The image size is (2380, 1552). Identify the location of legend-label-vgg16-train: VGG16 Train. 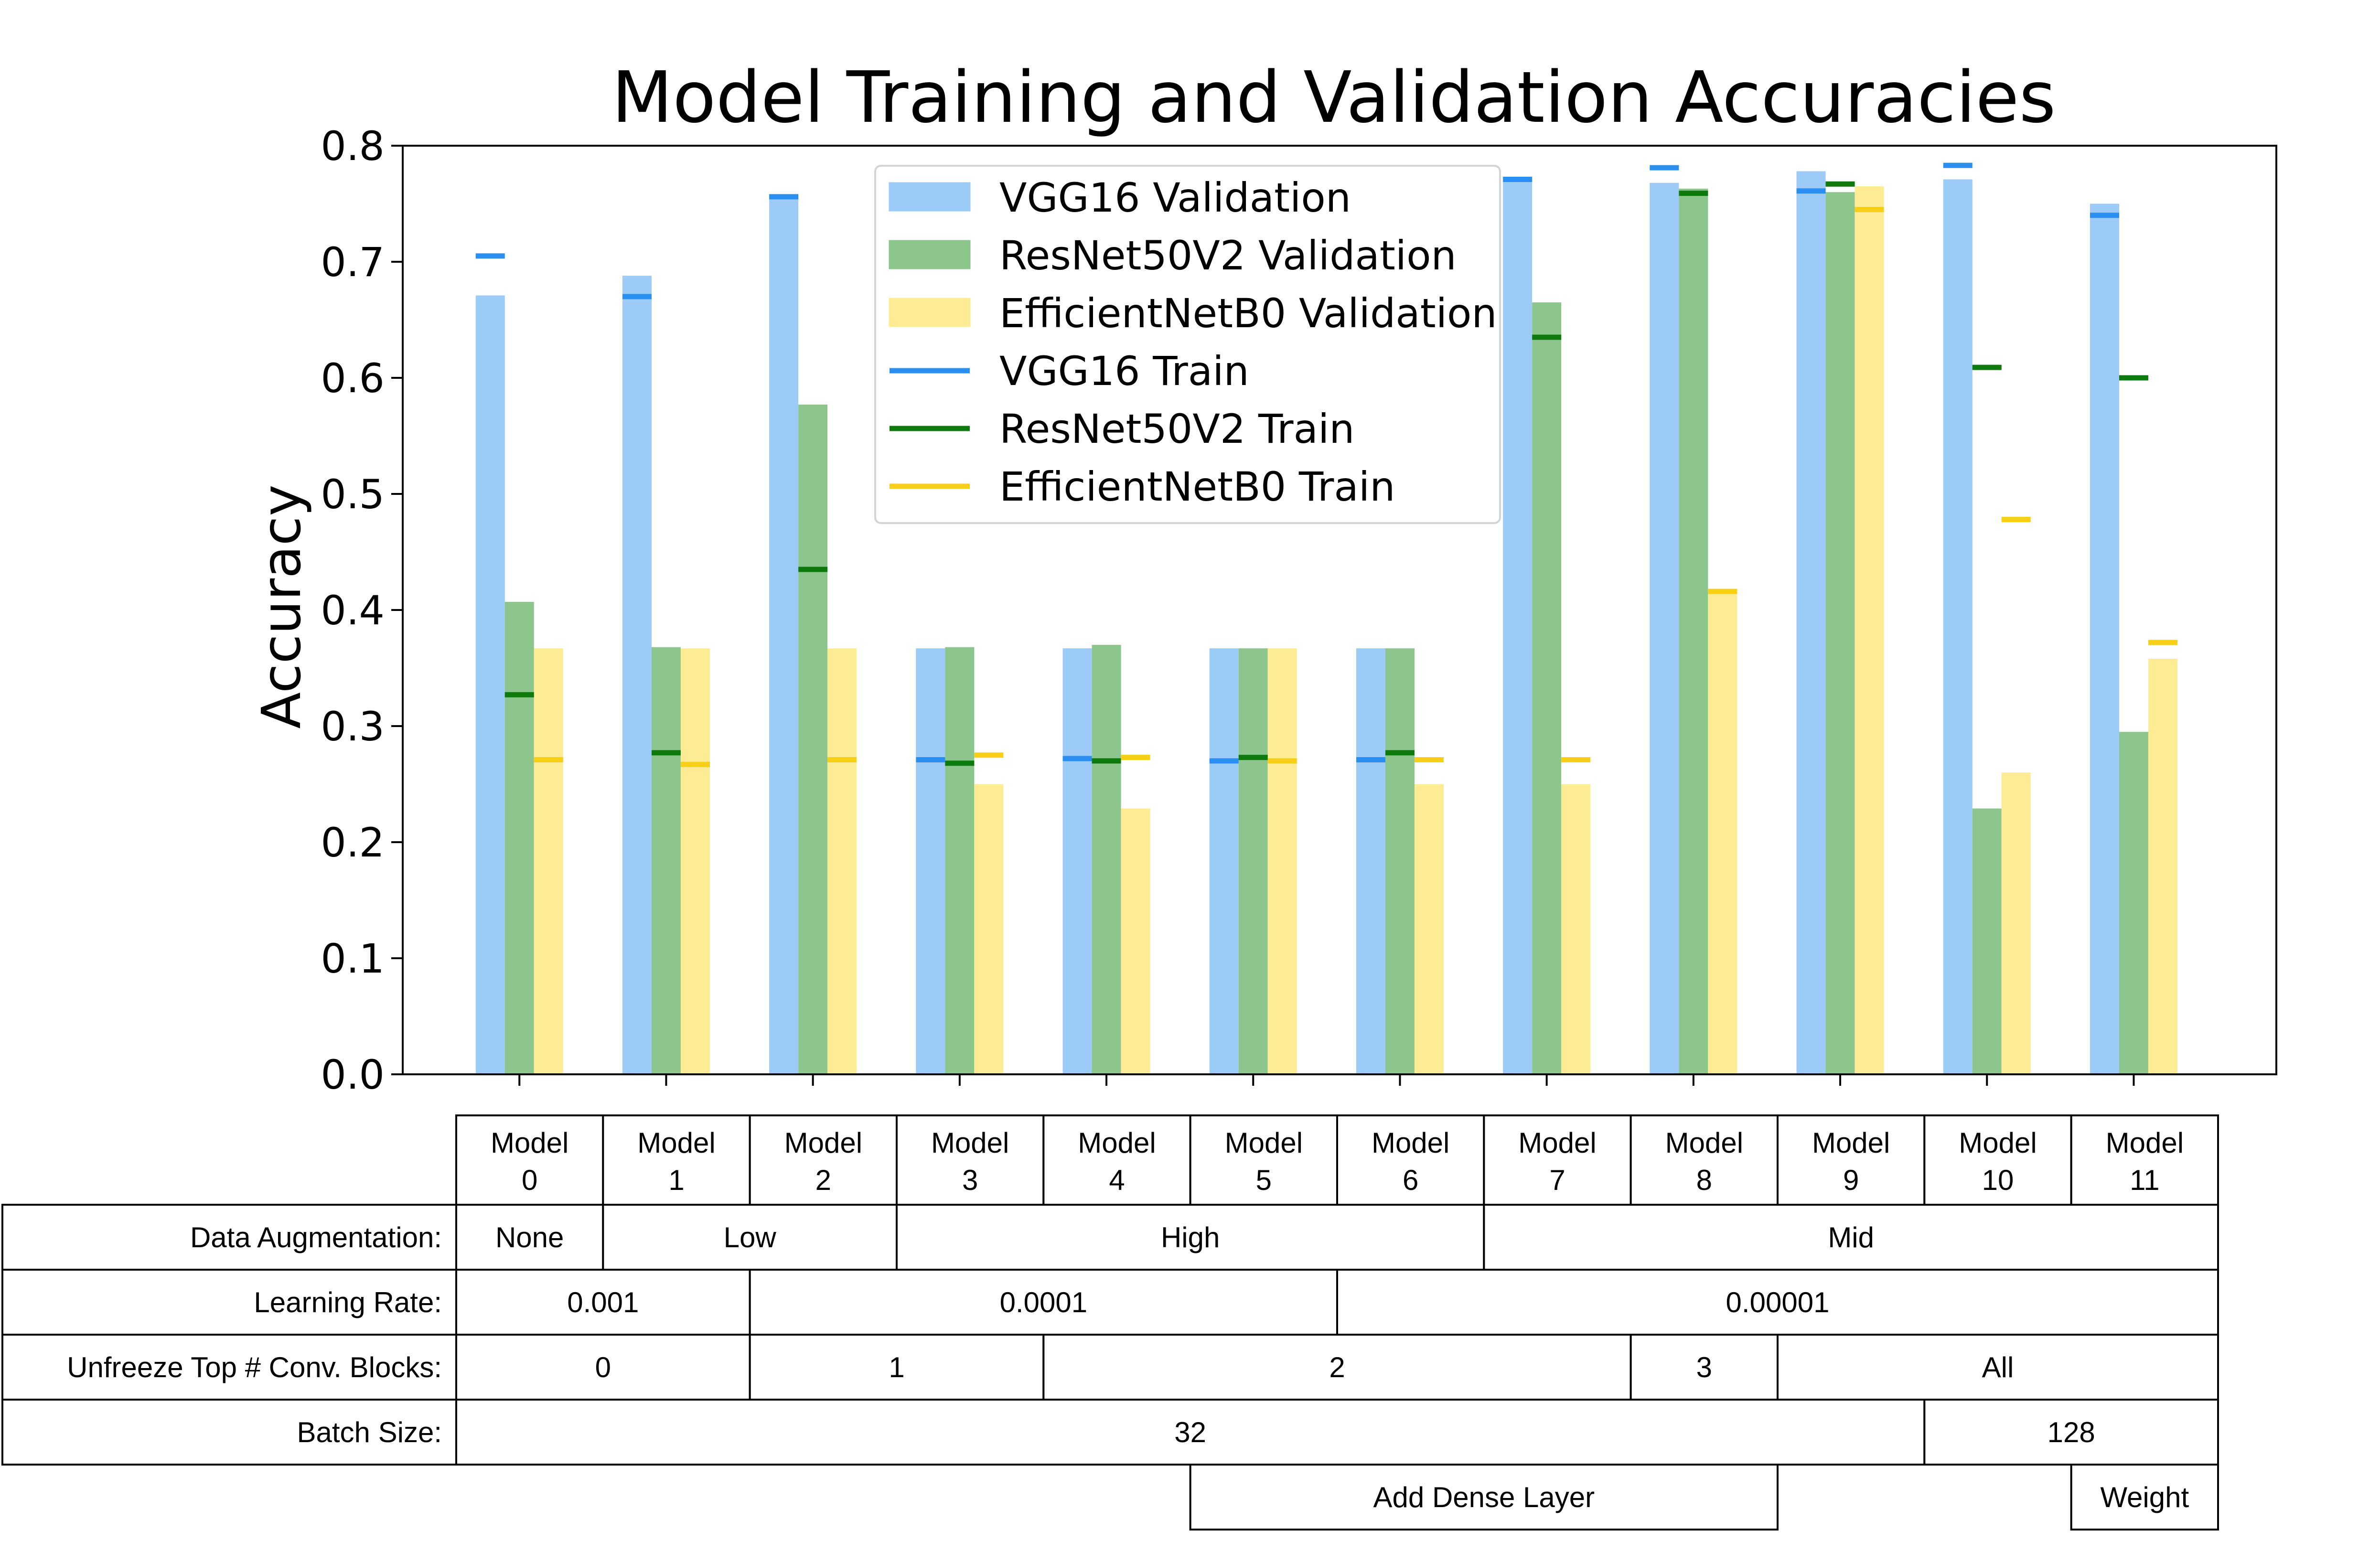
(1124, 371).